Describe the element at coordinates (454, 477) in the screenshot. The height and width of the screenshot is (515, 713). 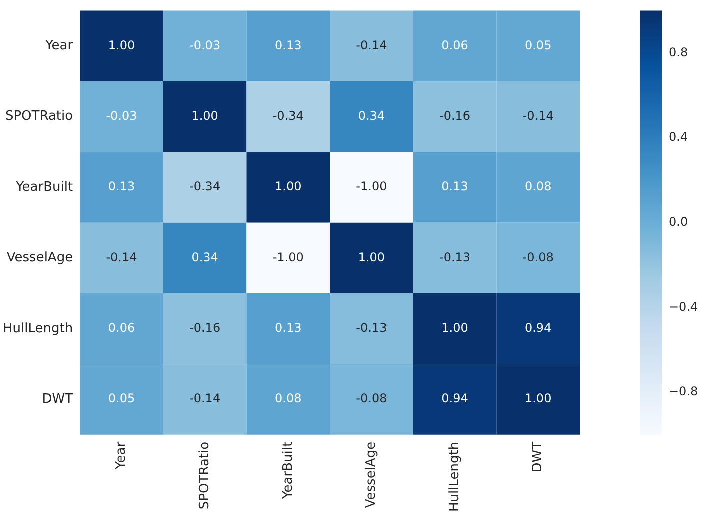
I see `x-tick-label: HullLength` at that location.